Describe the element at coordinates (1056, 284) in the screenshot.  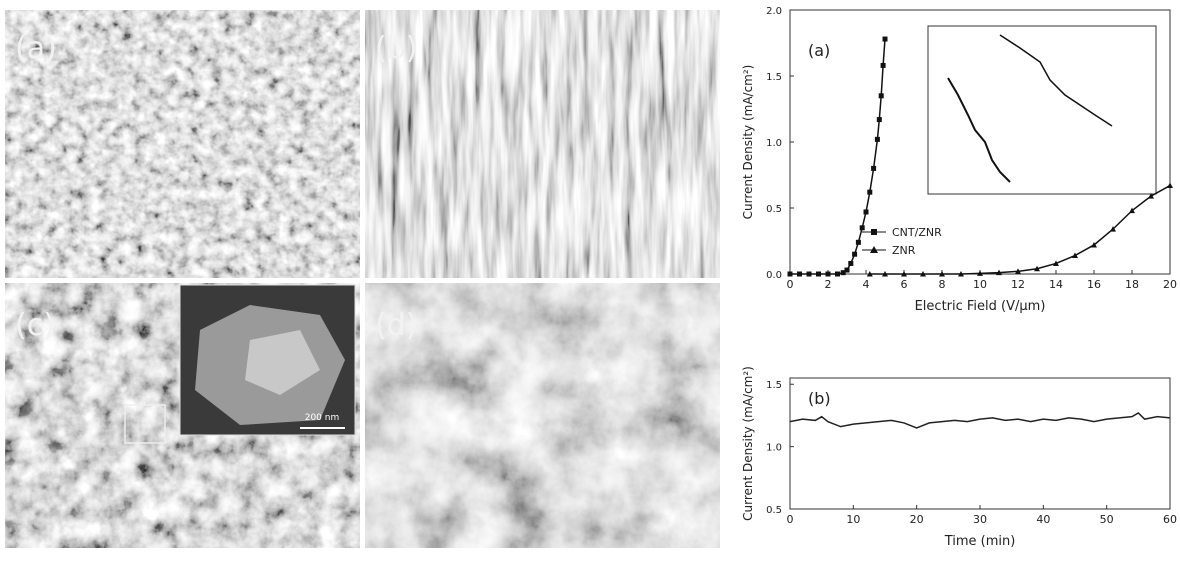
I see `x-tick-label: 14` at that location.